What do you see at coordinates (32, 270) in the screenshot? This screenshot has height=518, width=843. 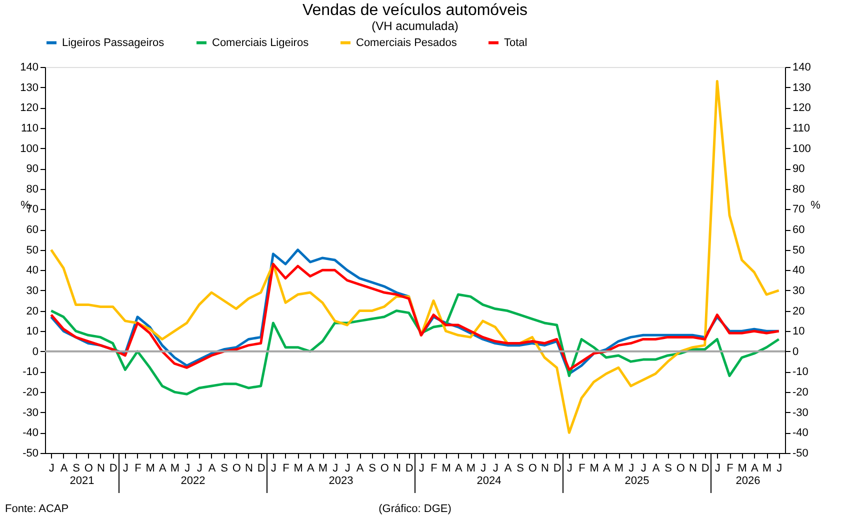 I see `y-tick-label: 40` at bounding box center [32, 270].